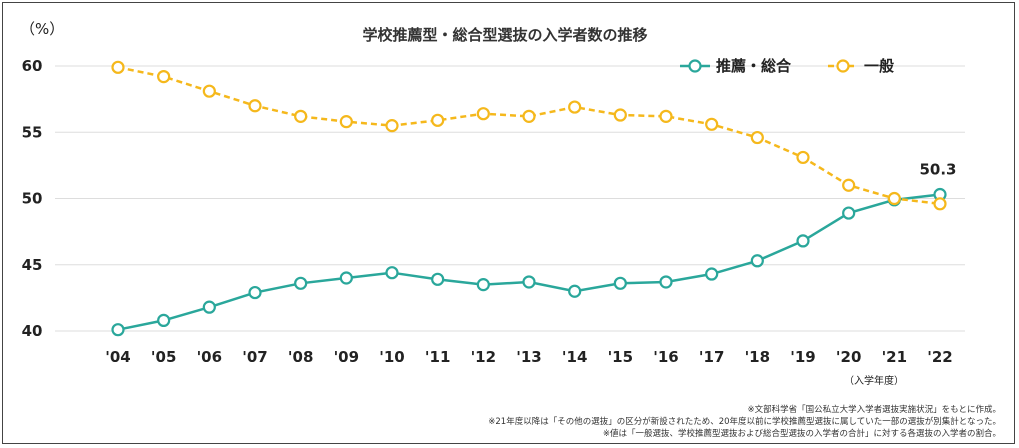 The image size is (1019, 448). I want to click on x-tick-label: '18, so click(757, 357).